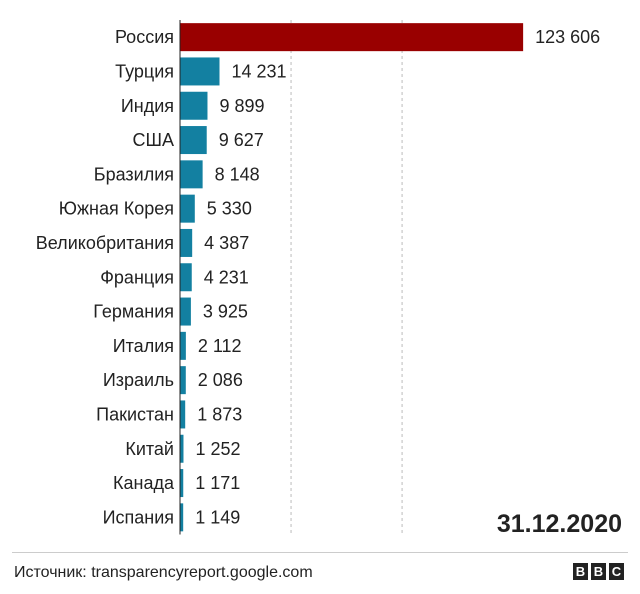 This screenshot has width=640, height=594. What do you see at coordinates (135, 414) in the screenshot?
I see `category-label: Пакистан` at bounding box center [135, 414].